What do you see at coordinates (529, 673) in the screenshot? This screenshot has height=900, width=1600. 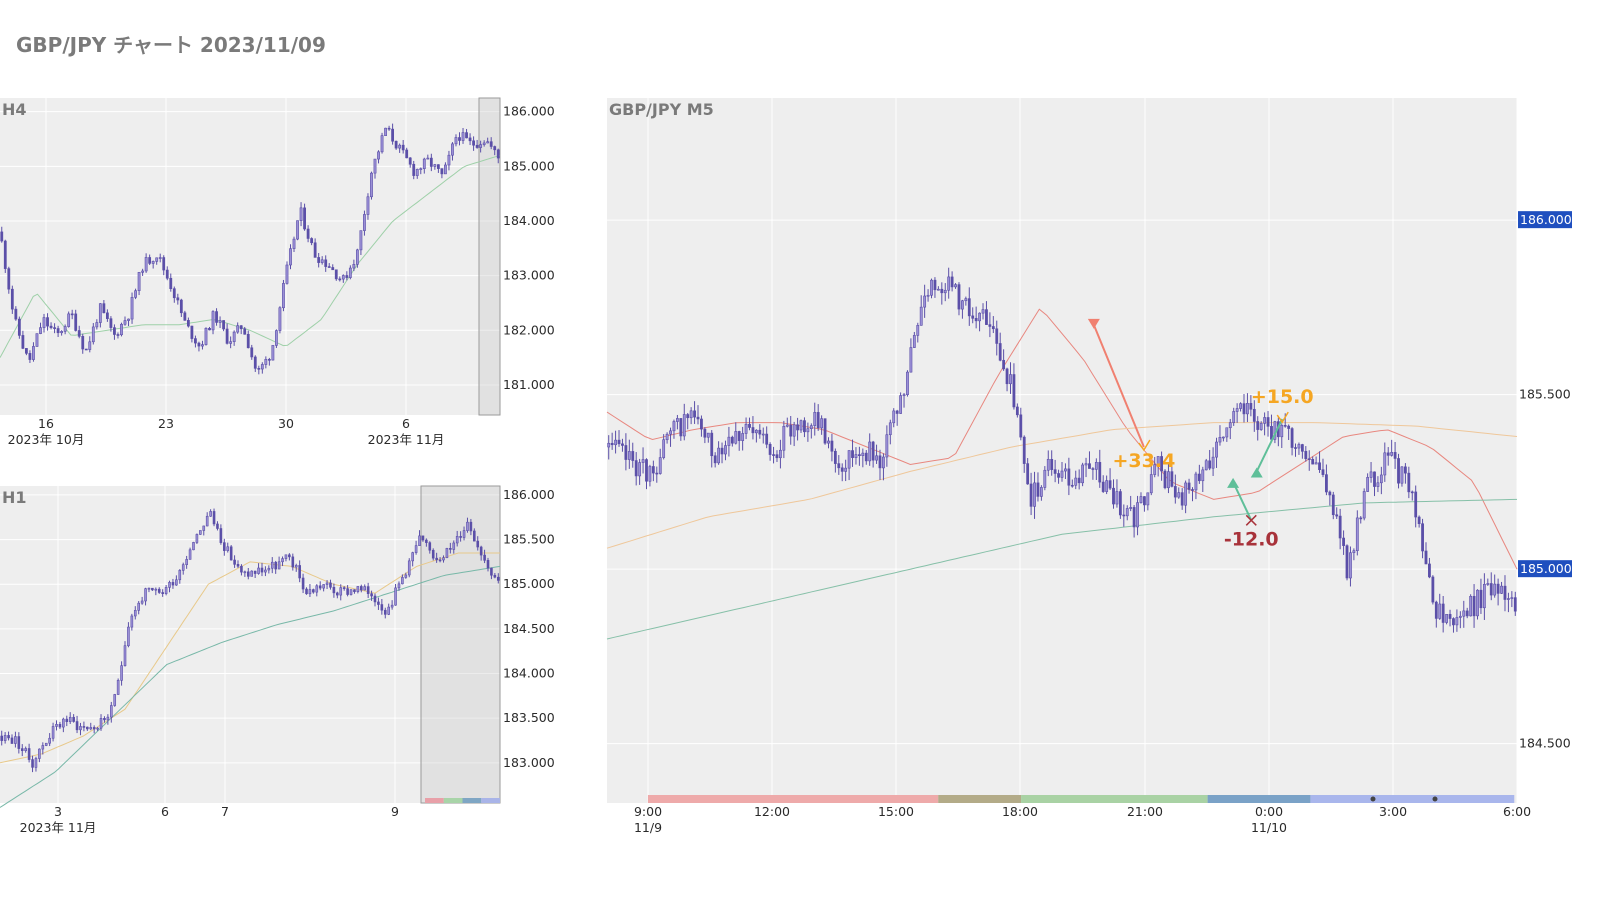 I see `y-tick-label: 184.000` at bounding box center [529, 673].